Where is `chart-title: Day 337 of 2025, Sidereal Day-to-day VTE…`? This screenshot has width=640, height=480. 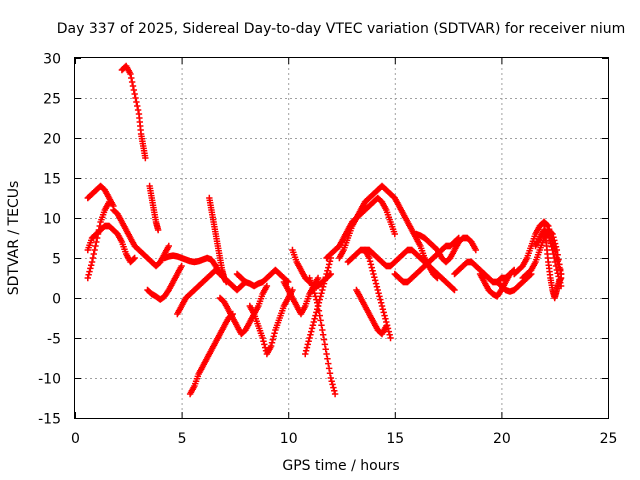 chart-title: Day 337 of 2025, Sidereal Day-to-day VTE… is located at coordinates (341, 29).